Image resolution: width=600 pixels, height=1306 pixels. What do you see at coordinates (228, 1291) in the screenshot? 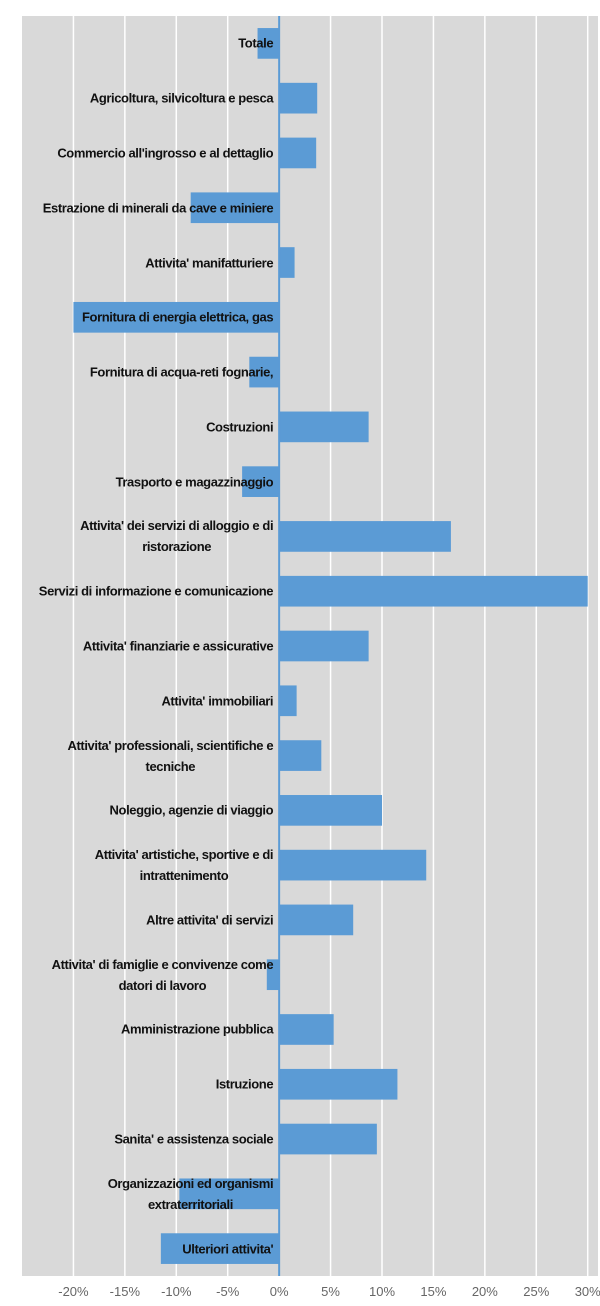
I see `x-tick-label: -5%` at bounding box center [228, 1291].